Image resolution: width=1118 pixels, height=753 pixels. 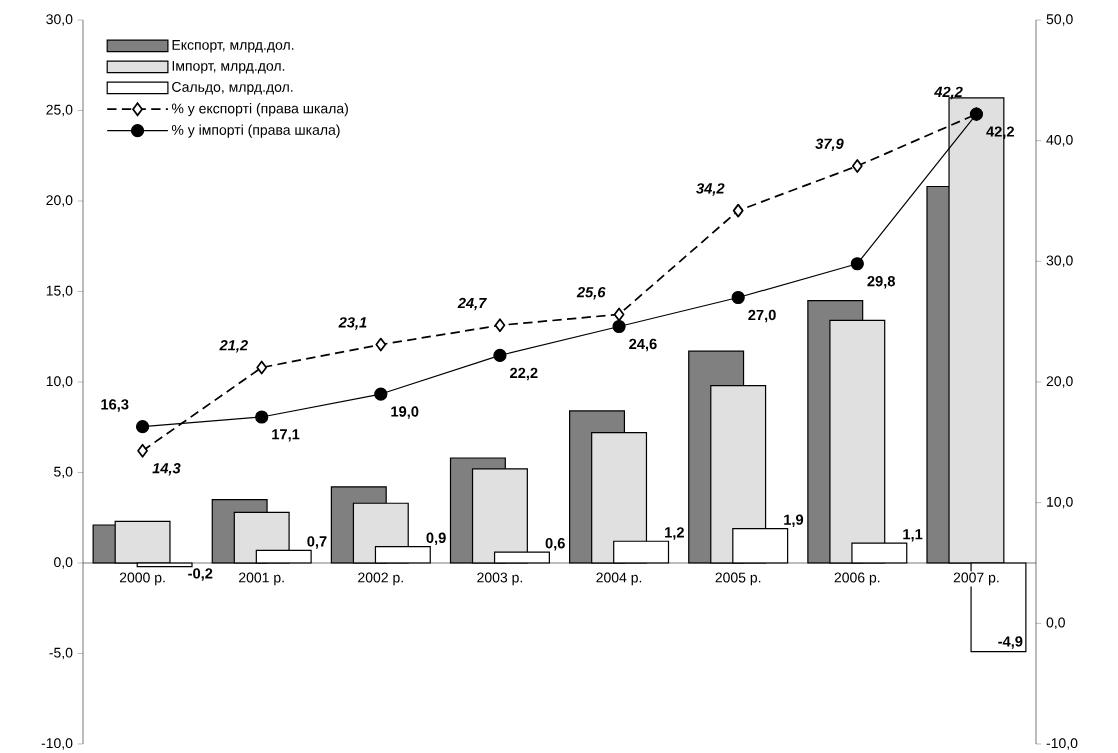 What do you see at coordinates (233, 46) in the screenshot?
I see `legend-label: Експорт, млрд.дол.` at bounding box center [233, 46].